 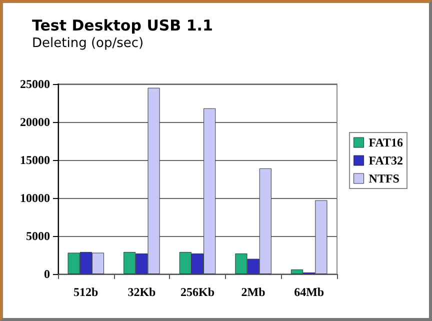 I want to click on y-tick-label: 25000, so click(x=35, y=84).